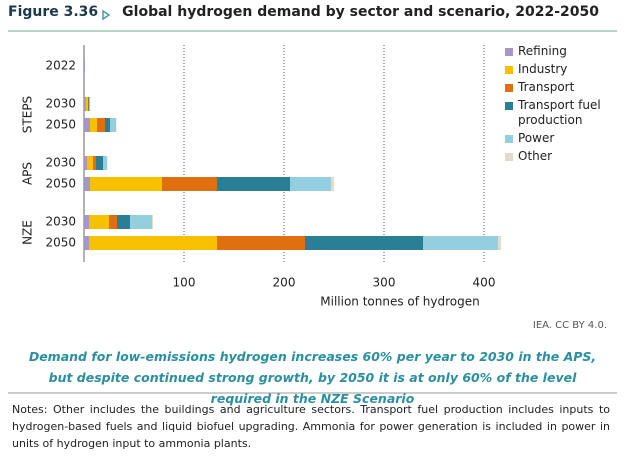  I want to click on group-label: NZE, so click(28, 232).